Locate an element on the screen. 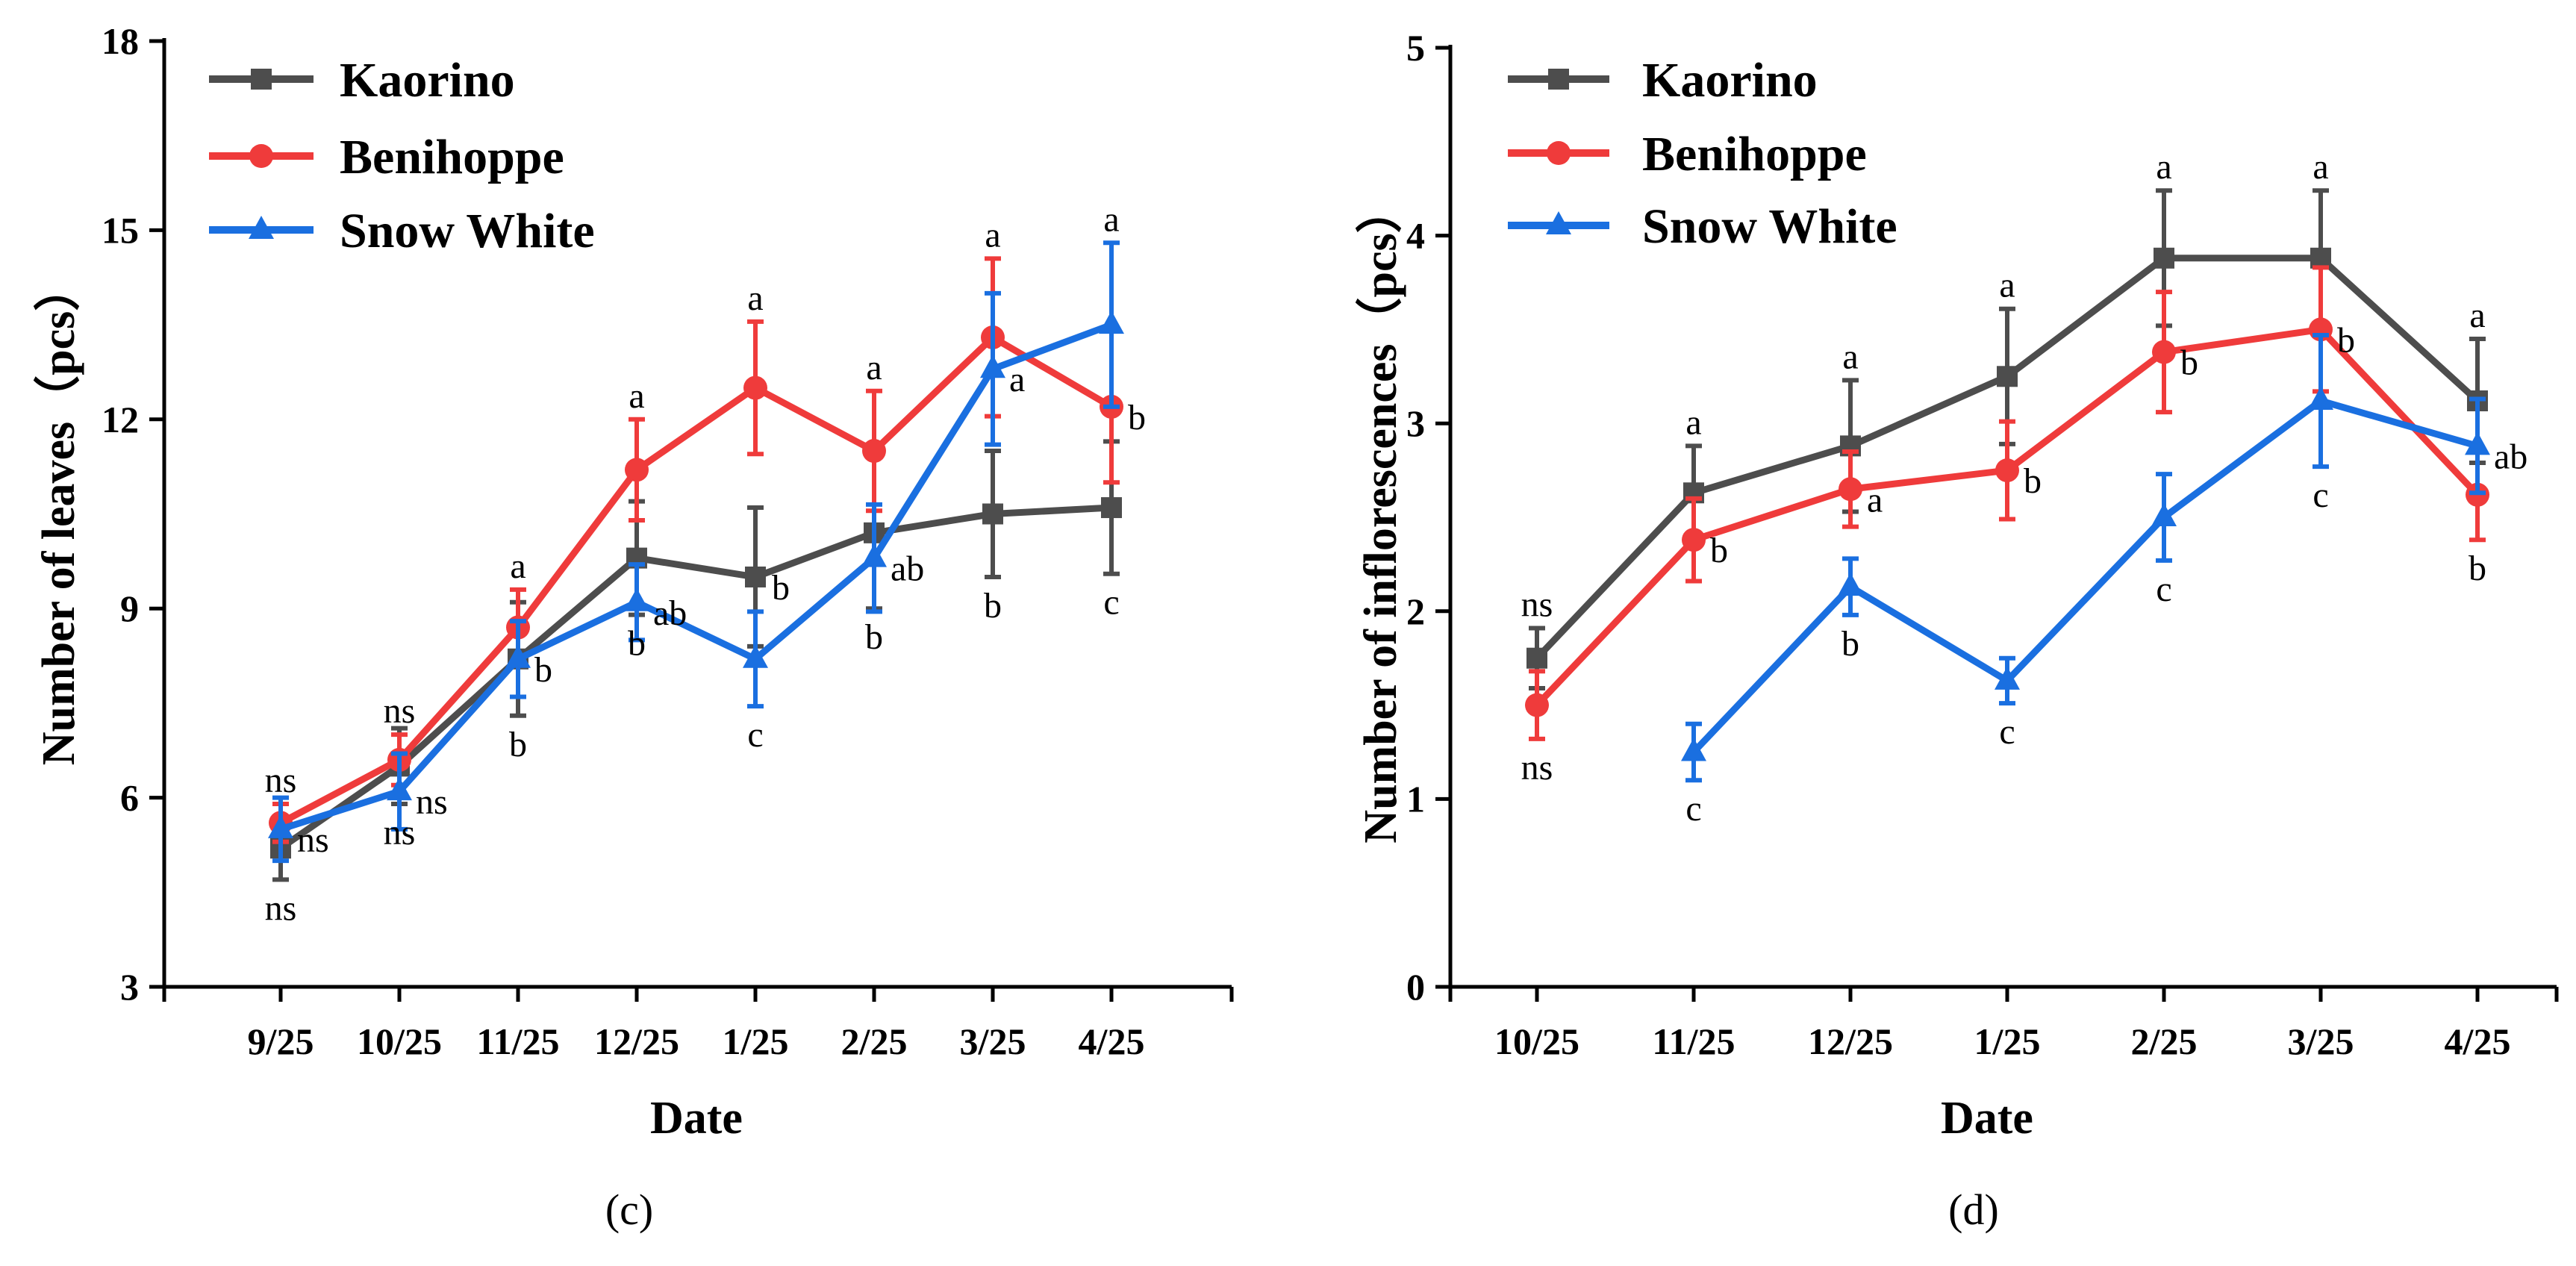 The height and width of the screenshot is (1266, 2576). y-tick-label: 5 is located at coordinates (1415, 48).